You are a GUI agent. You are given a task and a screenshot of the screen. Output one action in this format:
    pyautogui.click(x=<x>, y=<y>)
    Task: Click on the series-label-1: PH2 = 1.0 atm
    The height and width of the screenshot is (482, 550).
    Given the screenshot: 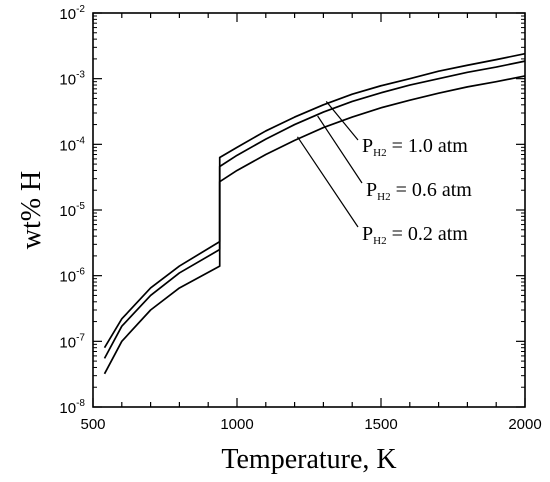 What is the action you would take?
    pyautogui.click(x=415, y=147)
    